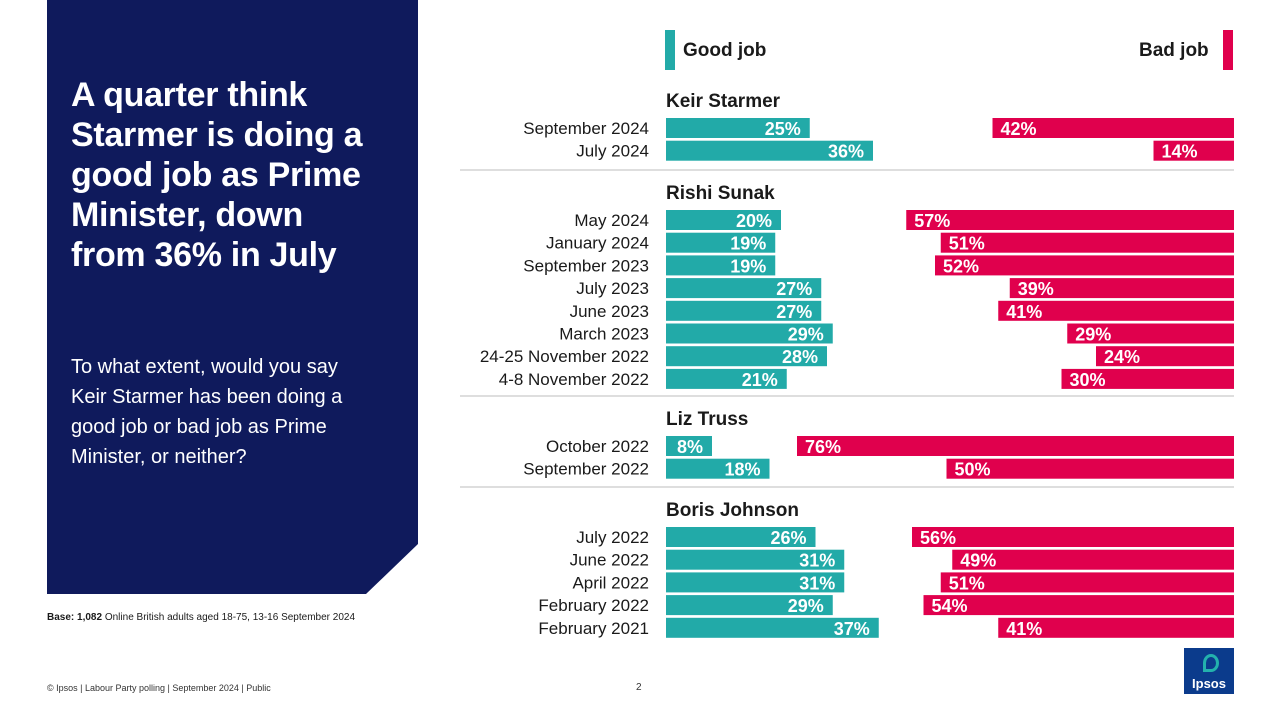  What do you see at coordinates (978, 561) in the screenshot?
I see `bad-value-label: 49%` at bounding box center [978, 561].